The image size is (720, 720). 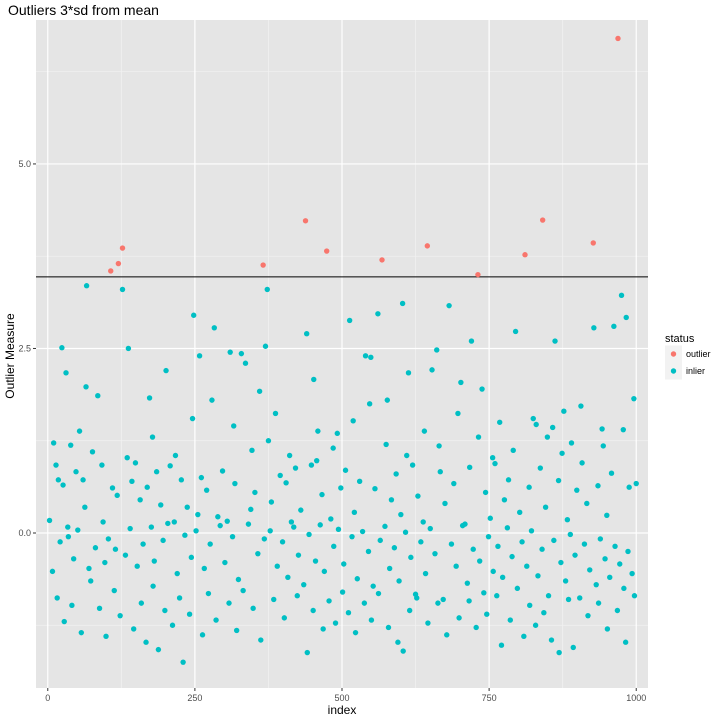 I want to click on outlier-legend-marker, so click(x=673, y=354).